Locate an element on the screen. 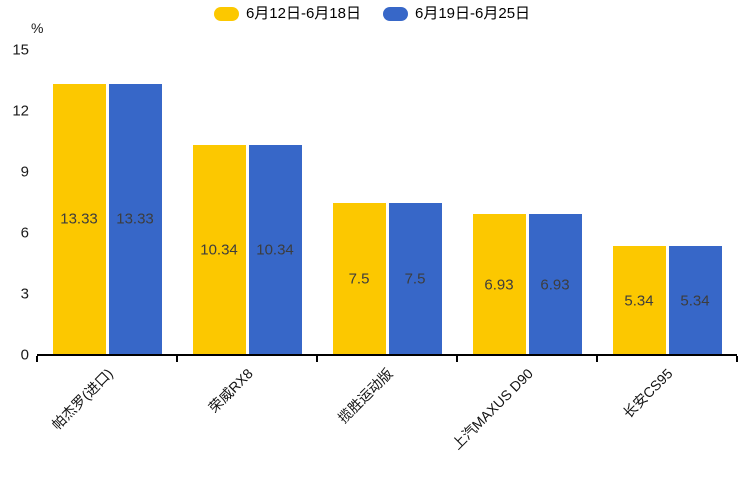  x-category-label-0: 帕杰罗(进口) is located at coordinates (82, 399).